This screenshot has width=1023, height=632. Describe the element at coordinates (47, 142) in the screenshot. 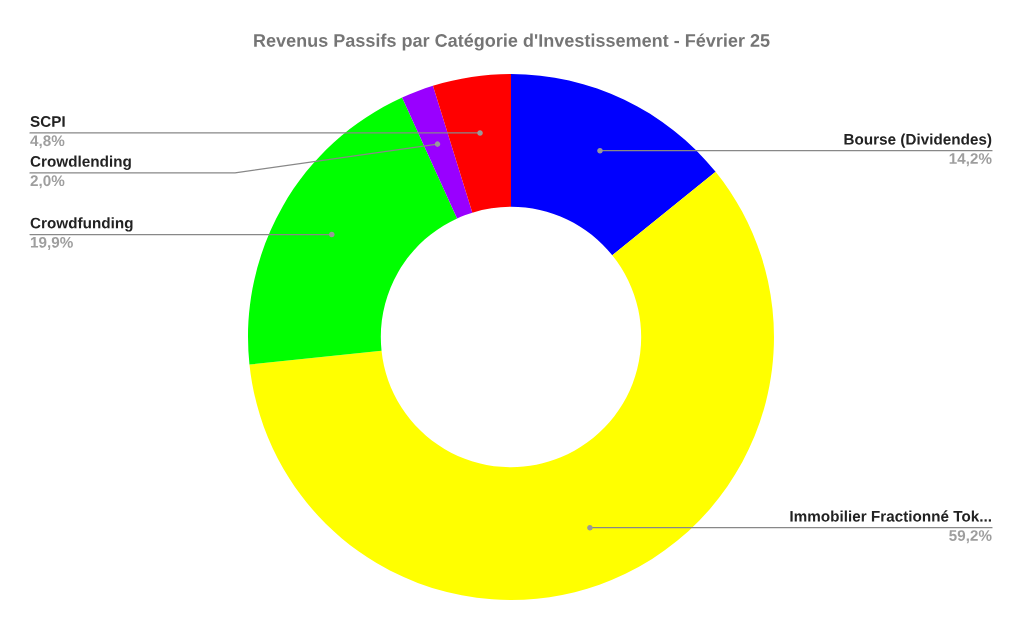

I see `data-label: 4,8%` at that location.